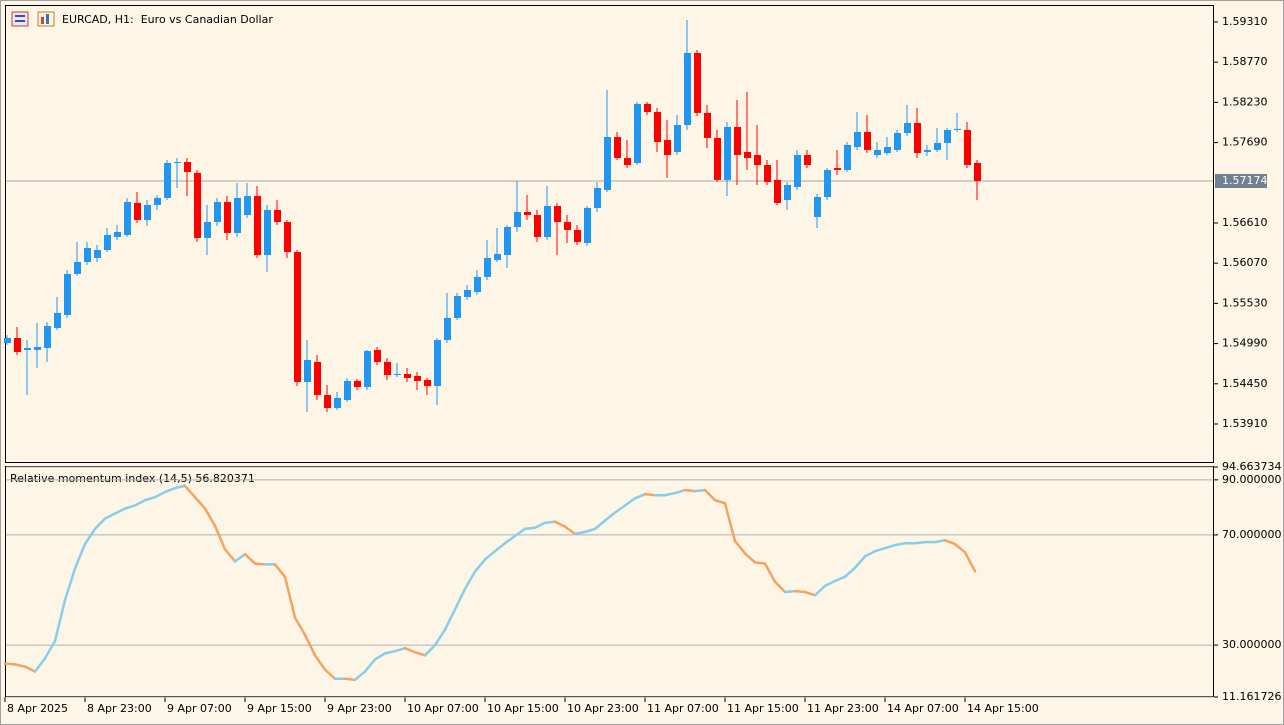 The width and height of the screenshot is (1284, 725). What do you see at coordinates (1252, 479) in the screenshot?
I see `y-tick-label: 90.000000` at bounding box center [1252, 479].